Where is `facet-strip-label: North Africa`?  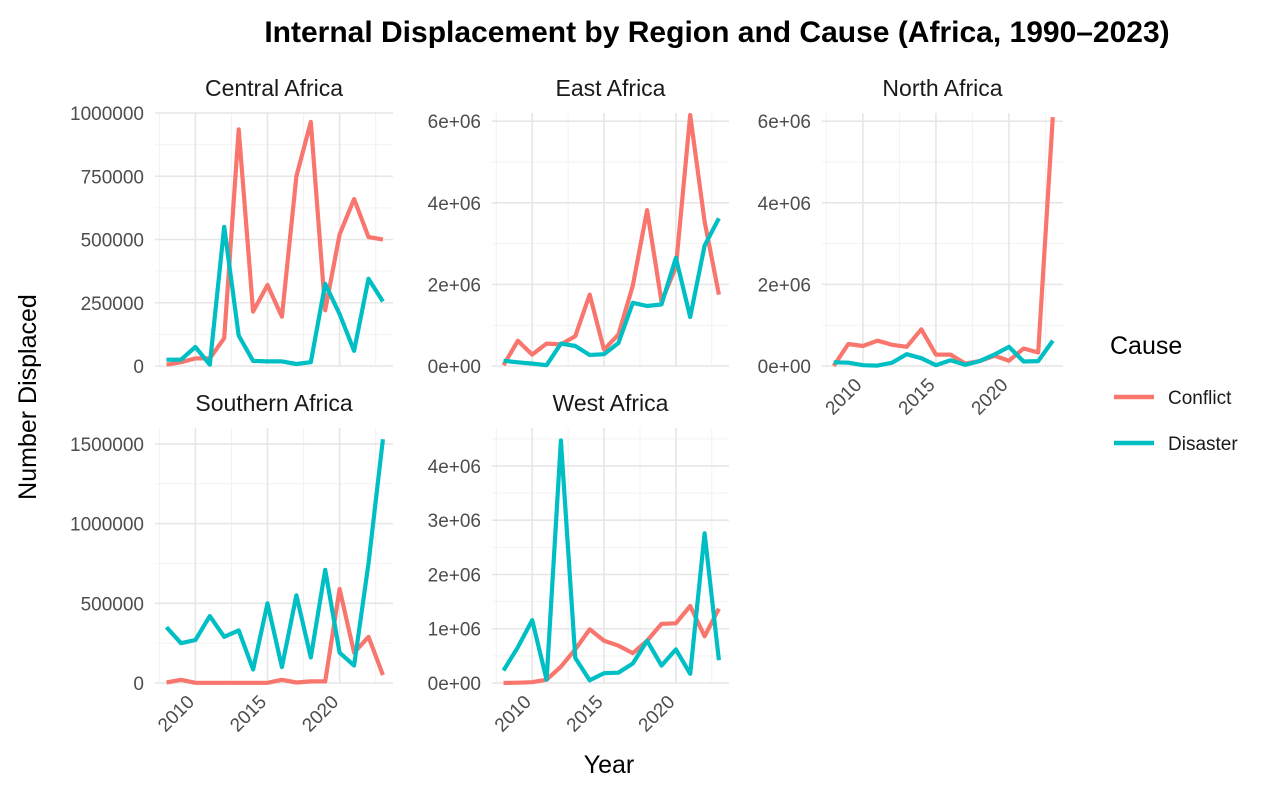
facet-strip-label: North Africa is located at coordinates (942, 88).